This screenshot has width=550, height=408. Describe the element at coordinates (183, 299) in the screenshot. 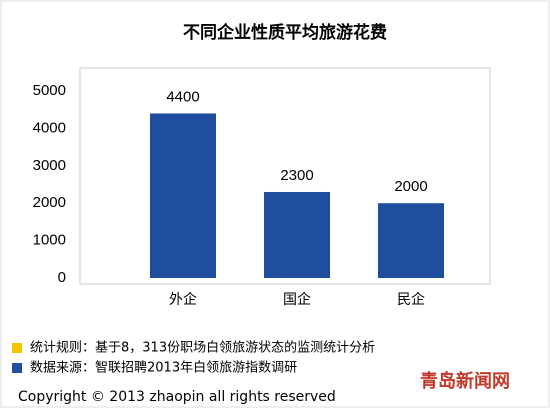

I see `x-tick-label: 外企` at that location.